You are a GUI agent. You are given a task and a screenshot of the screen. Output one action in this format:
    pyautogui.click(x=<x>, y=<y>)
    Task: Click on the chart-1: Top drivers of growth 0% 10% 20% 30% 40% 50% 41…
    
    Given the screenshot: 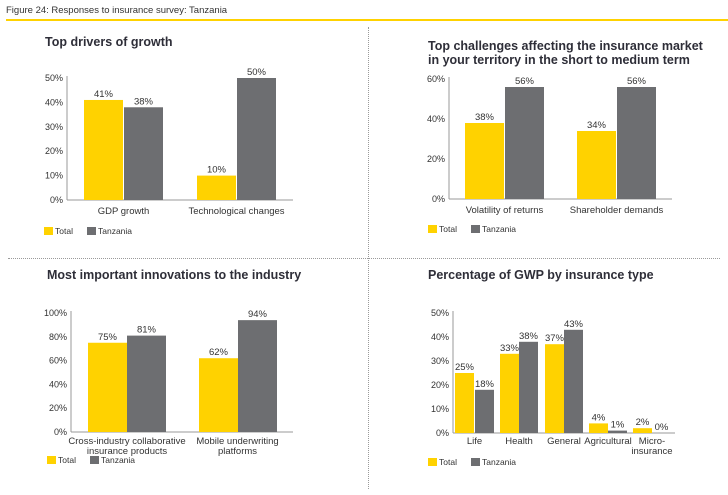 What is the action you would take?
    pyautogui.click(x=168, y=135)
    